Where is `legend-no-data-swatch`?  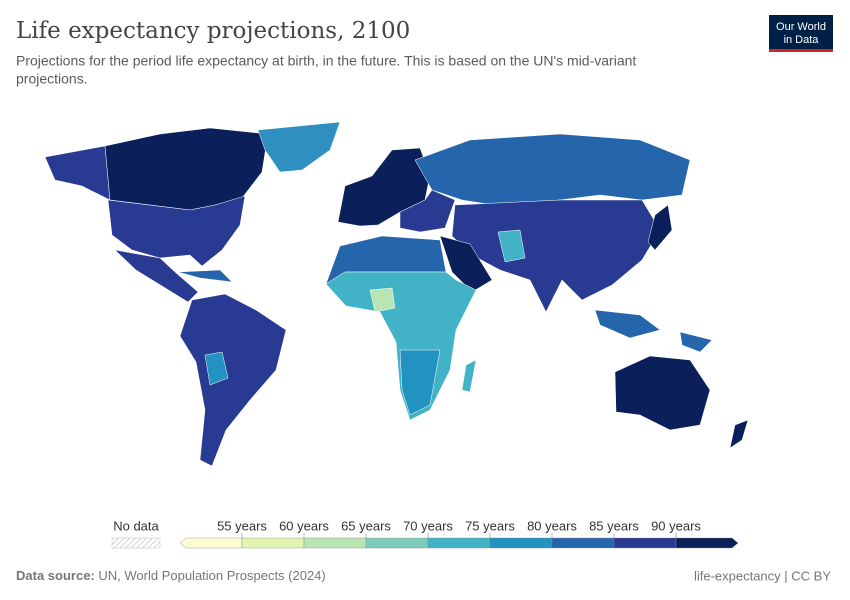
legend-no-data-swatch is located at coordinates (136, 543).